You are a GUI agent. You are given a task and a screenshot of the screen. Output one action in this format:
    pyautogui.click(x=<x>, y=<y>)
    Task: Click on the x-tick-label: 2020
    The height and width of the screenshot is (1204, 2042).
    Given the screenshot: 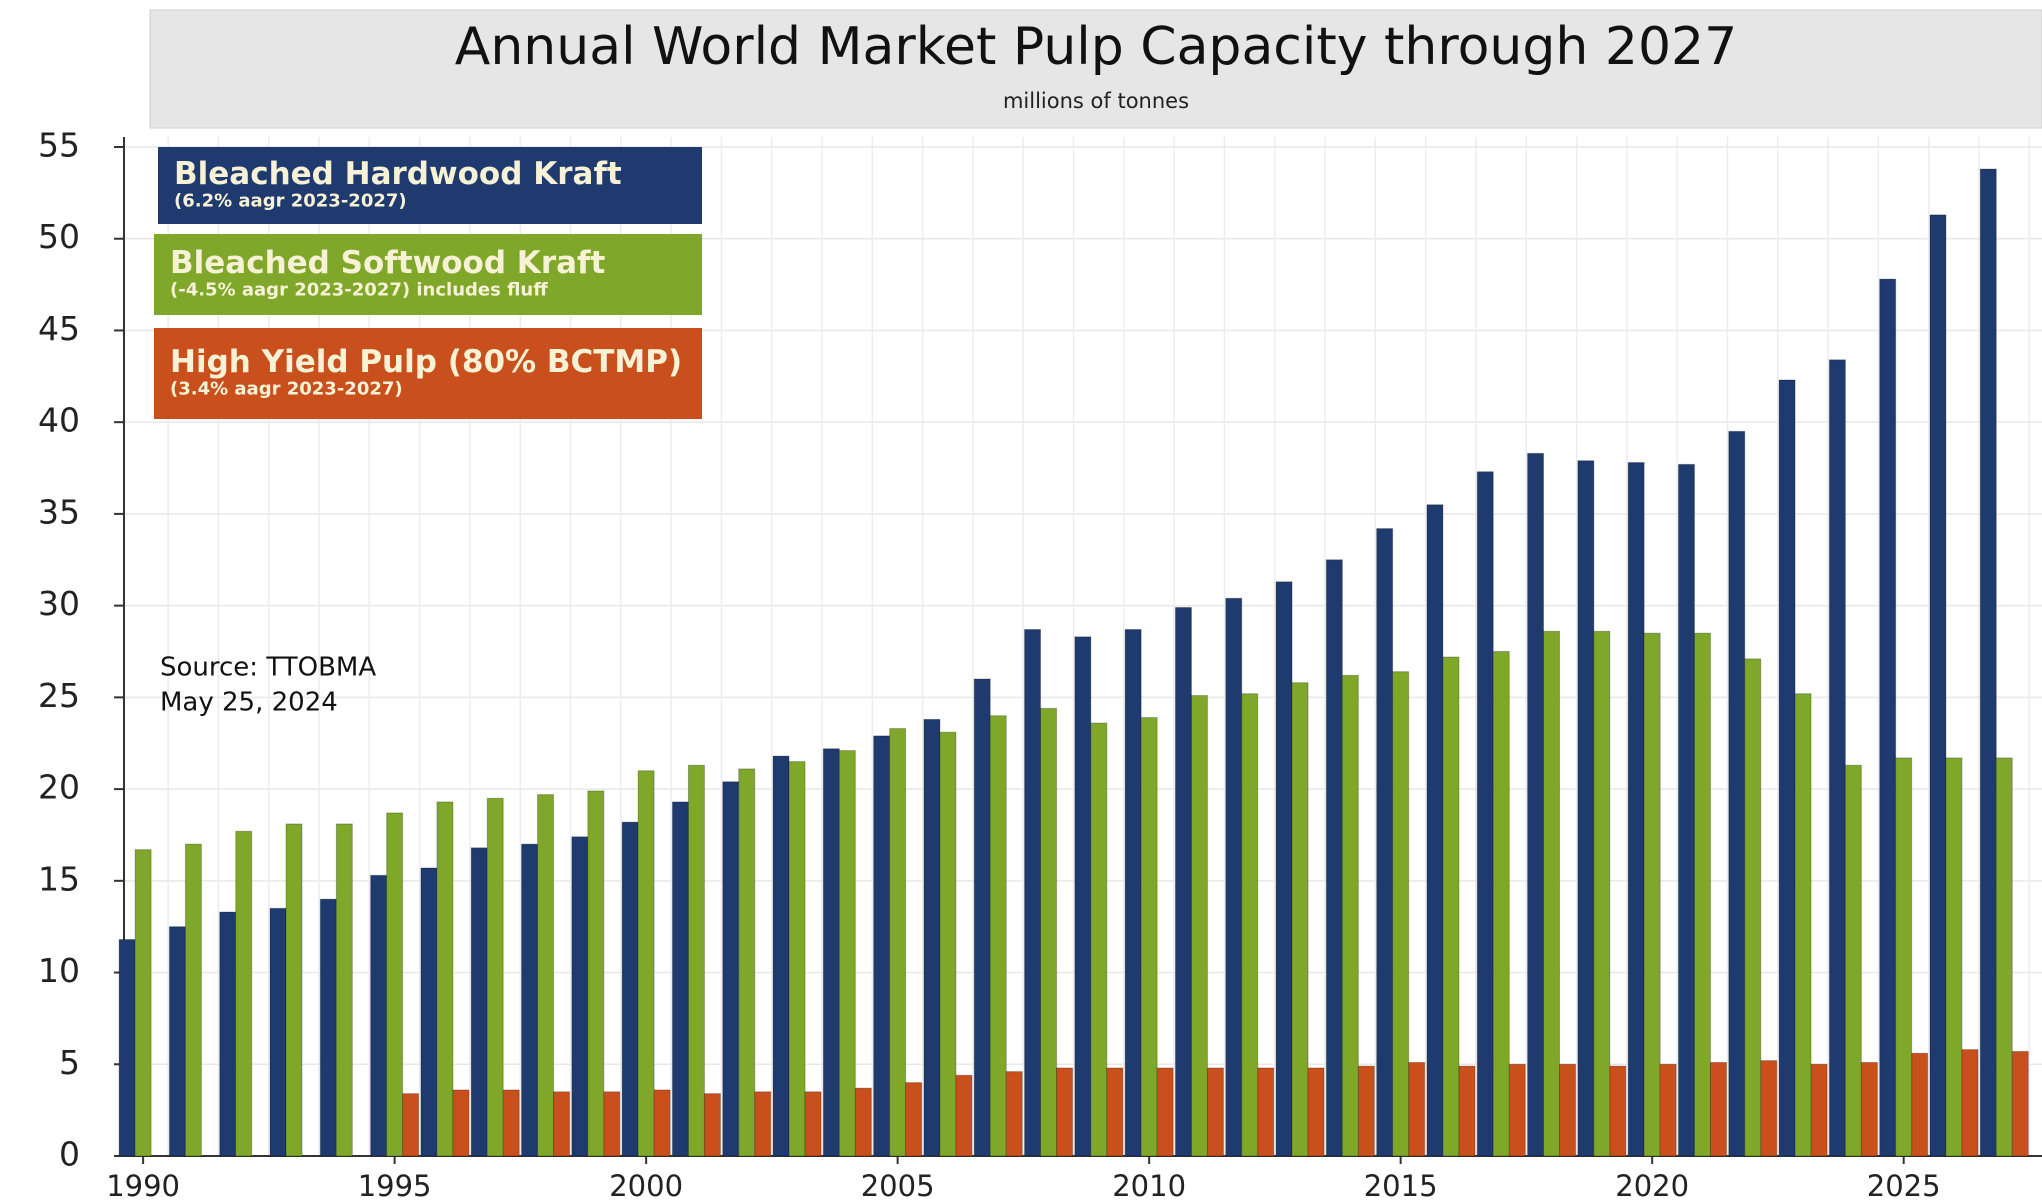 What is the action you would take?
    pyautogui.click(x=1652, y=1186)
    